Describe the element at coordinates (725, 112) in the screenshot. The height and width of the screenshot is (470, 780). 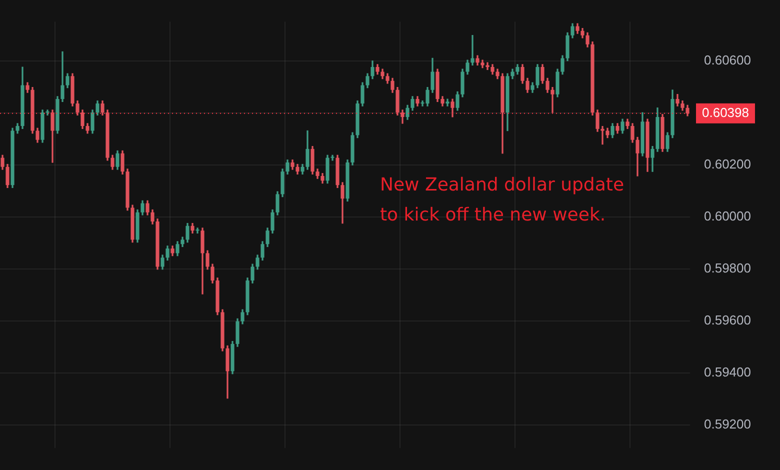
I see `ref-line-label: 0.60398` at that location.